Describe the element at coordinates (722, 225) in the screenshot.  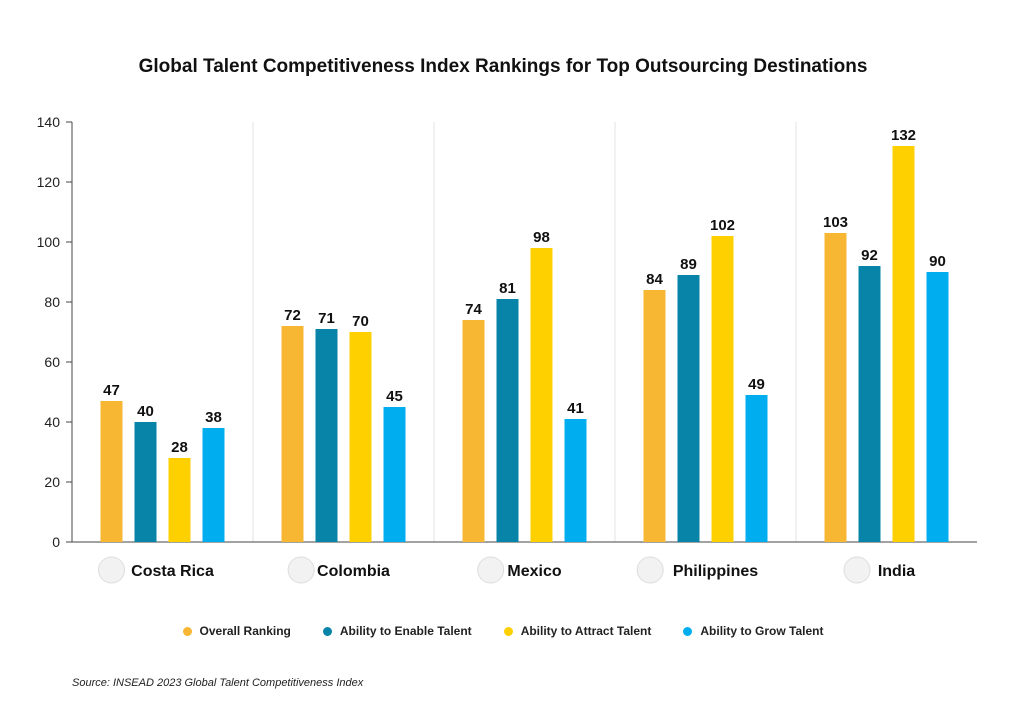
I see `data-label: 102` at that location.